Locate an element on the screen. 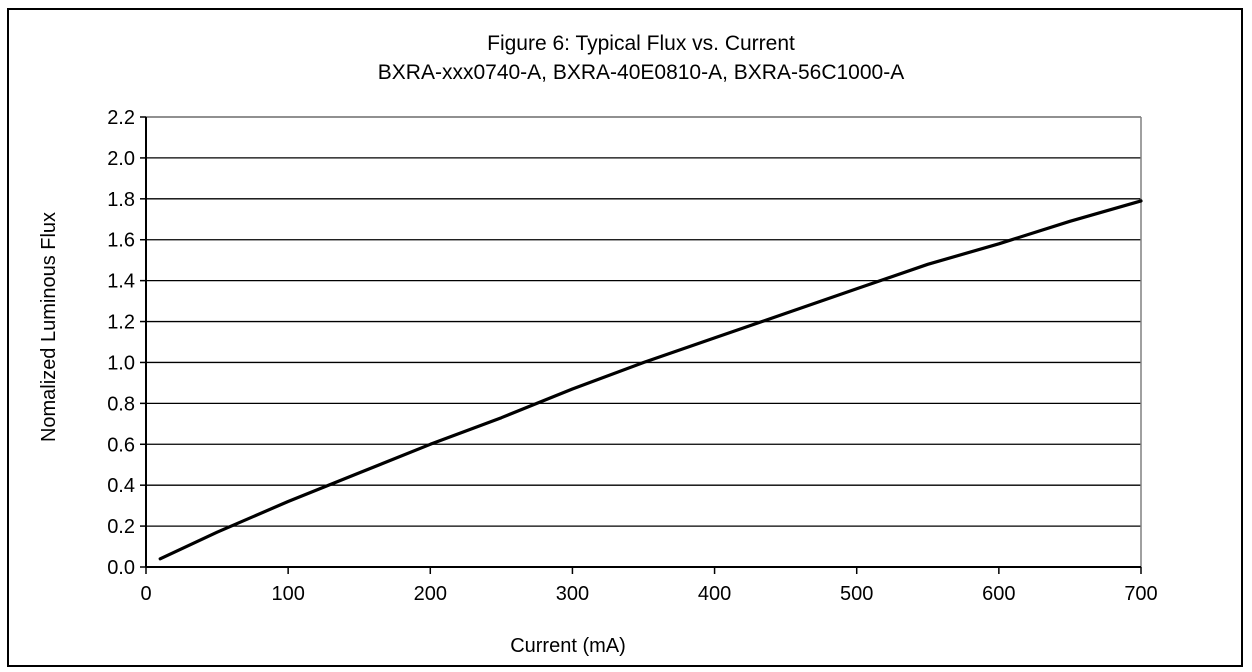 Image resolution: width=1252 pixels, height=672 pixels. y-tick-label: 1.8 is located at coordinates (121, 200).